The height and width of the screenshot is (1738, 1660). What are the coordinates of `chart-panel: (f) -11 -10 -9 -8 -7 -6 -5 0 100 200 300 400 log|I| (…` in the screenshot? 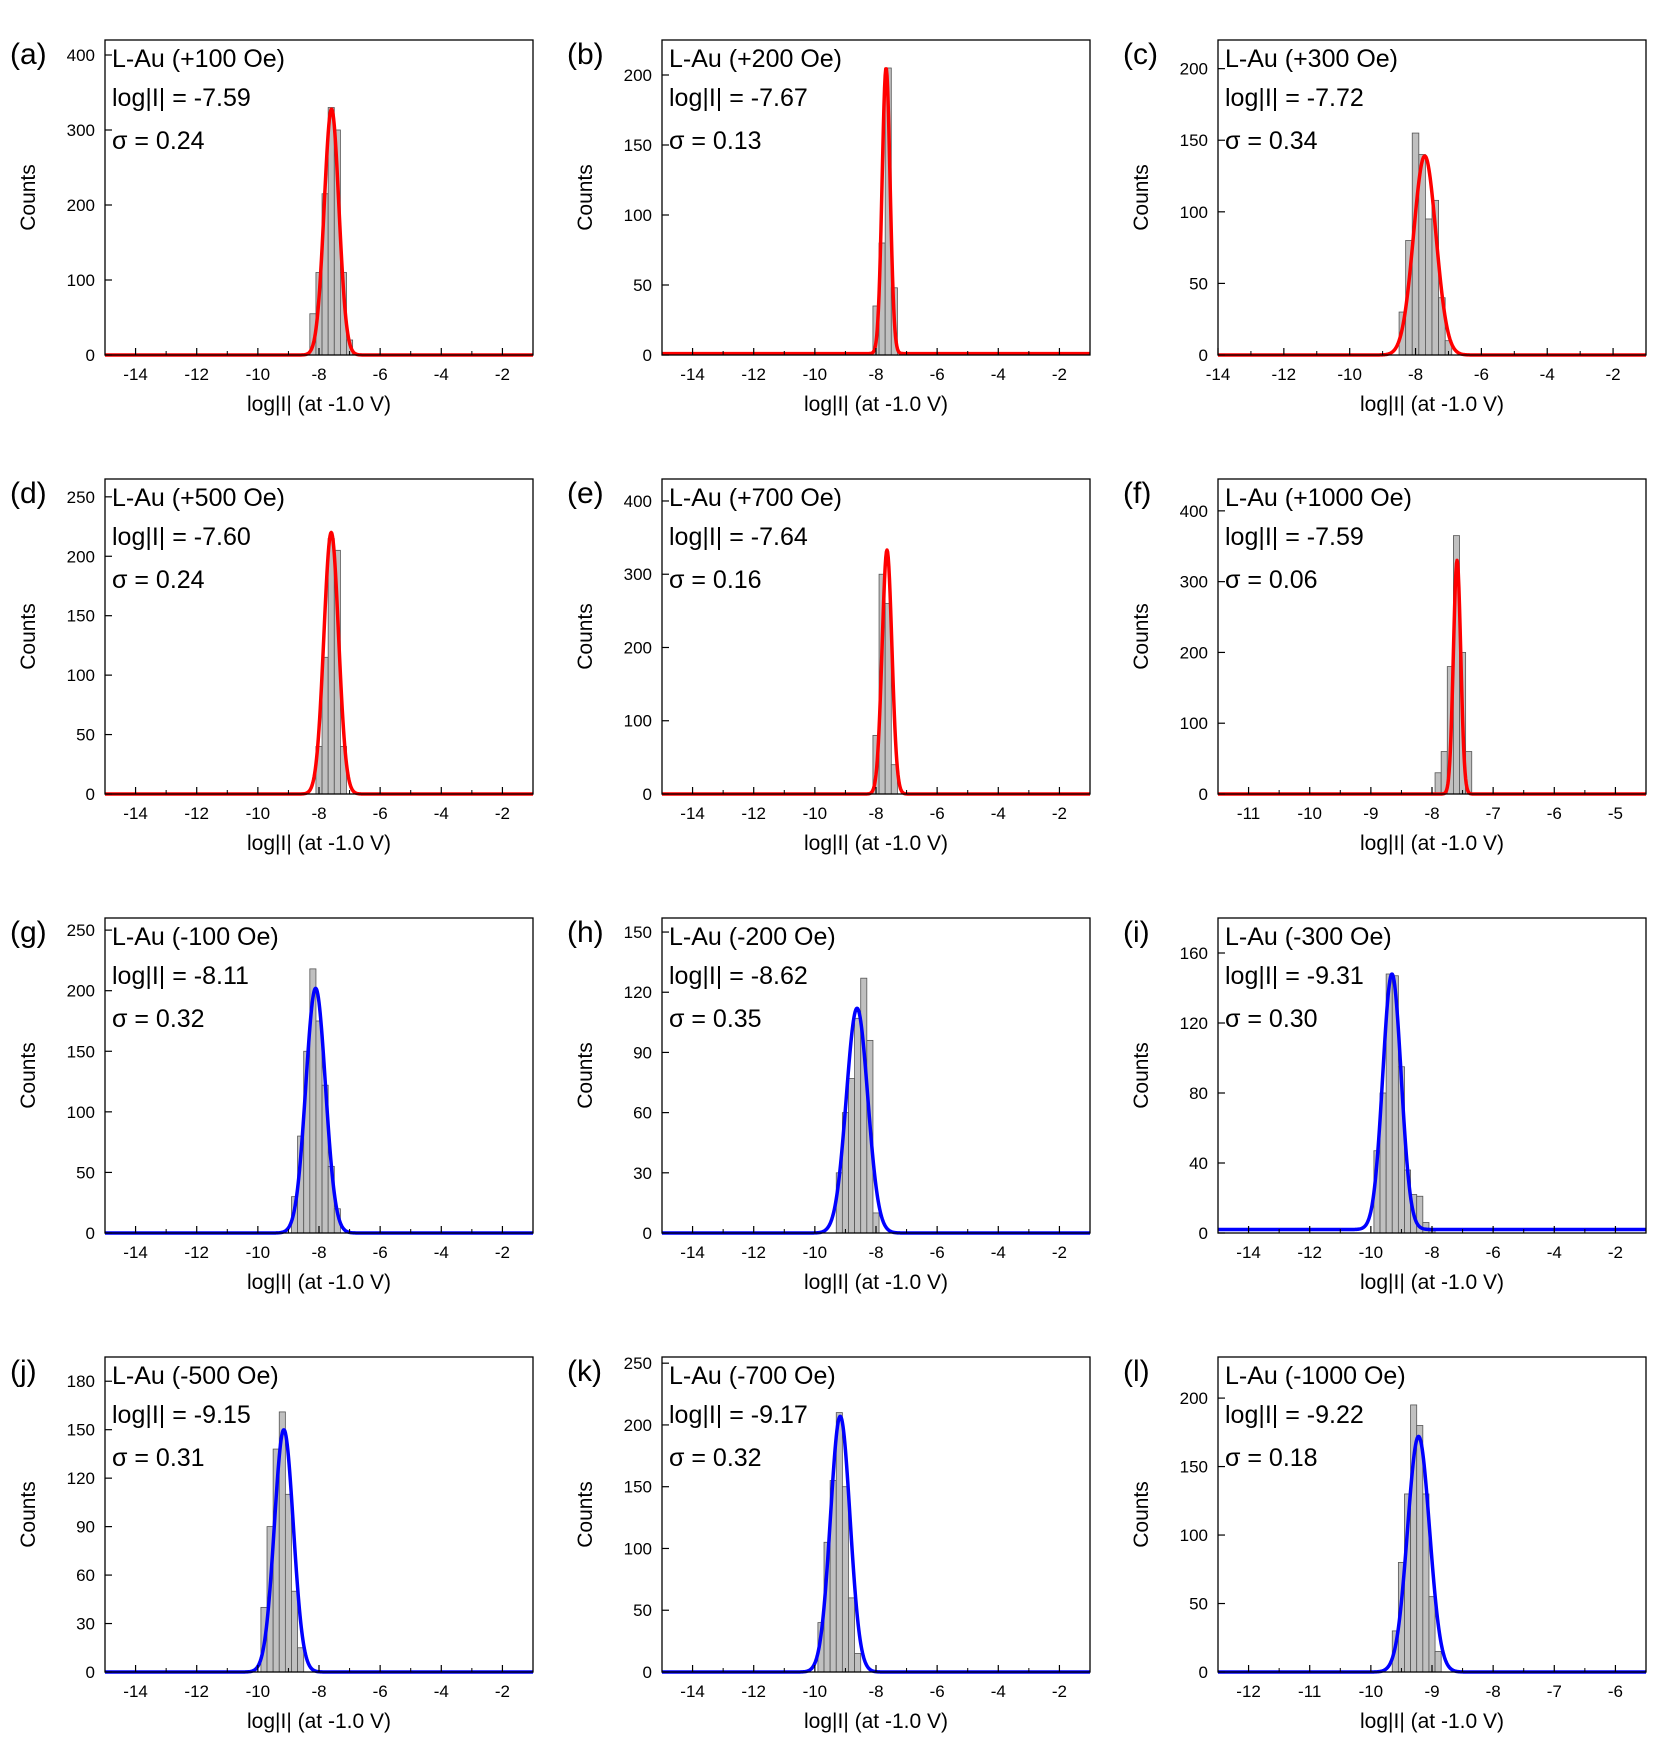 It's located at (1385, 666).